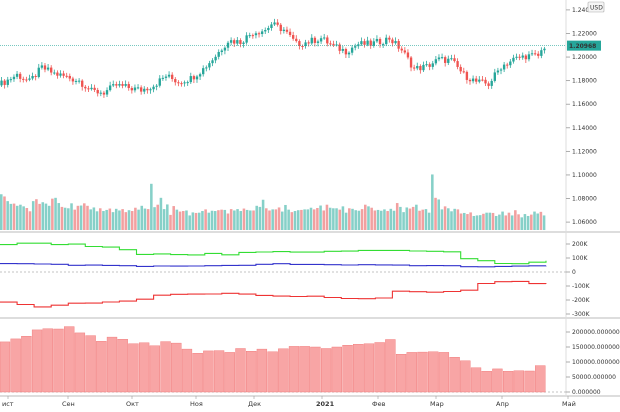  What do you see at coordinates (68, 404) in the screenshot?
I see `x-axis-label: Сен` at bounding box center [68, 404].